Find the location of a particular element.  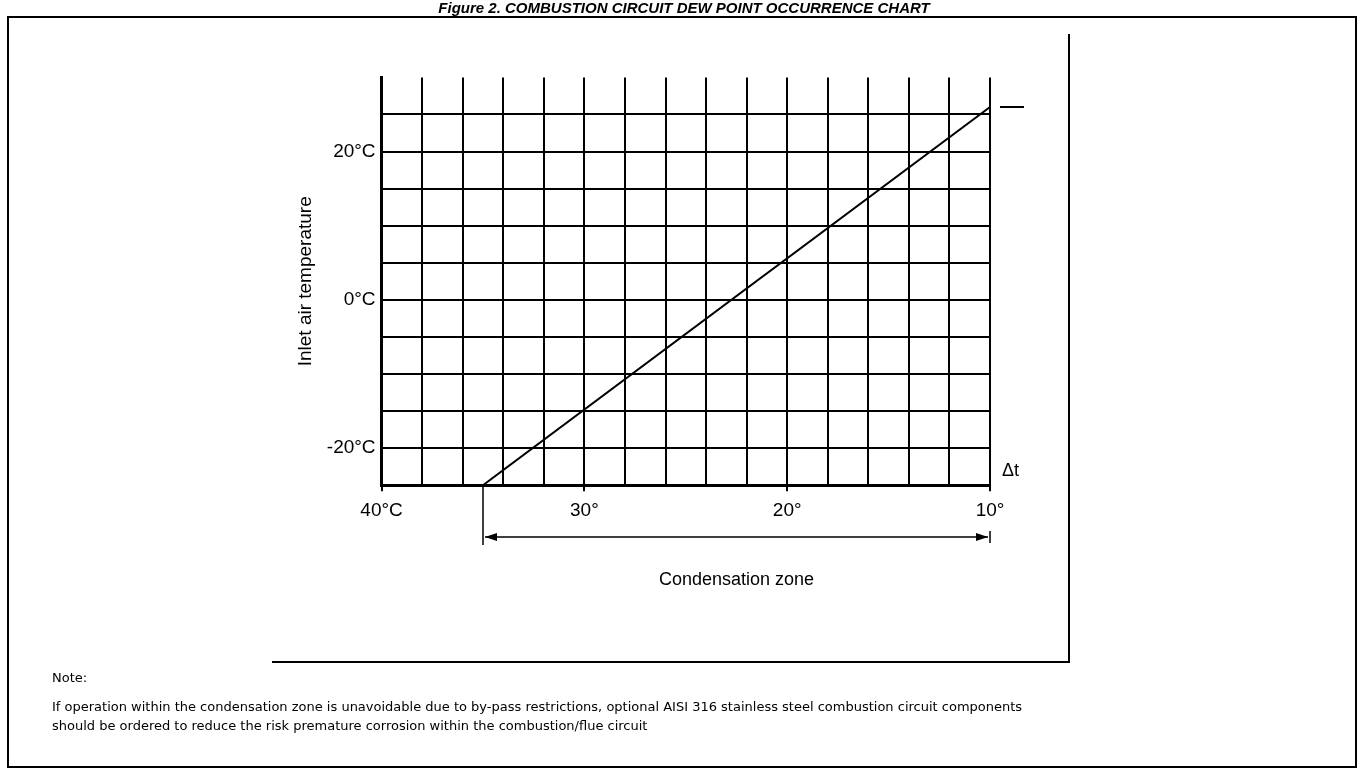

y-tick-label: -20°C is located at coordinates (351, 447).